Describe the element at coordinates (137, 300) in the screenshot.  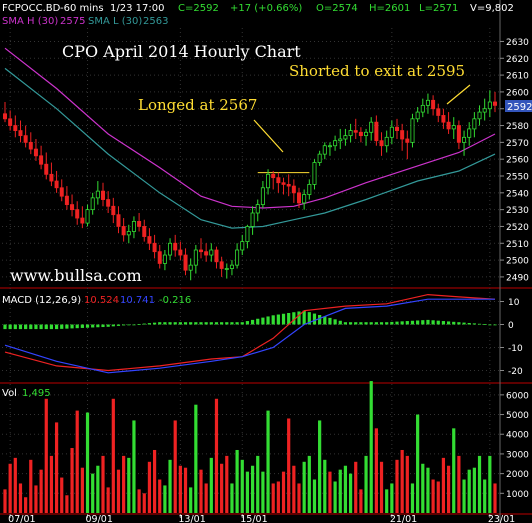
I see `signal-value: 10.741` at that location.